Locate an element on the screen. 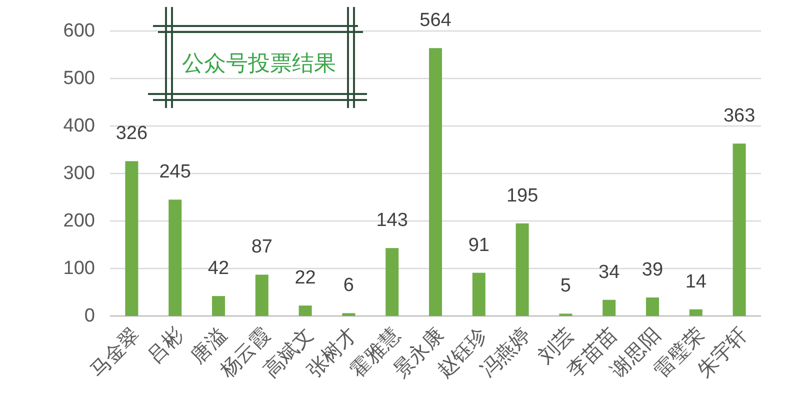  data-label: 326 is located at coordinates (132, 133).